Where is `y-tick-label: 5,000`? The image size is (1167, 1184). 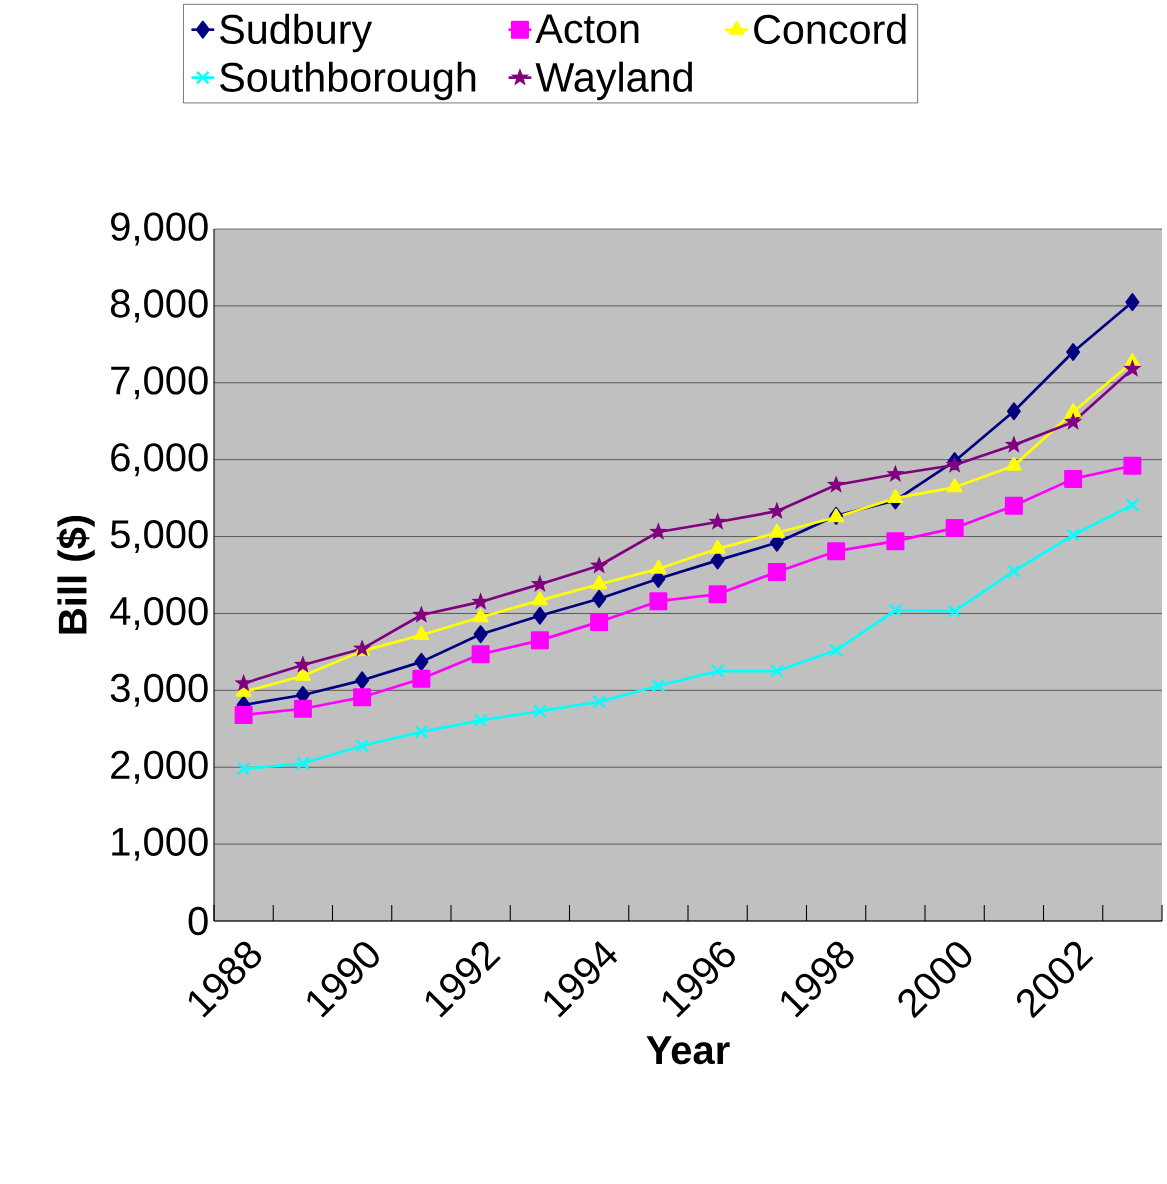 y-tick-label: 5,000 is located at coordinates (159, 537).